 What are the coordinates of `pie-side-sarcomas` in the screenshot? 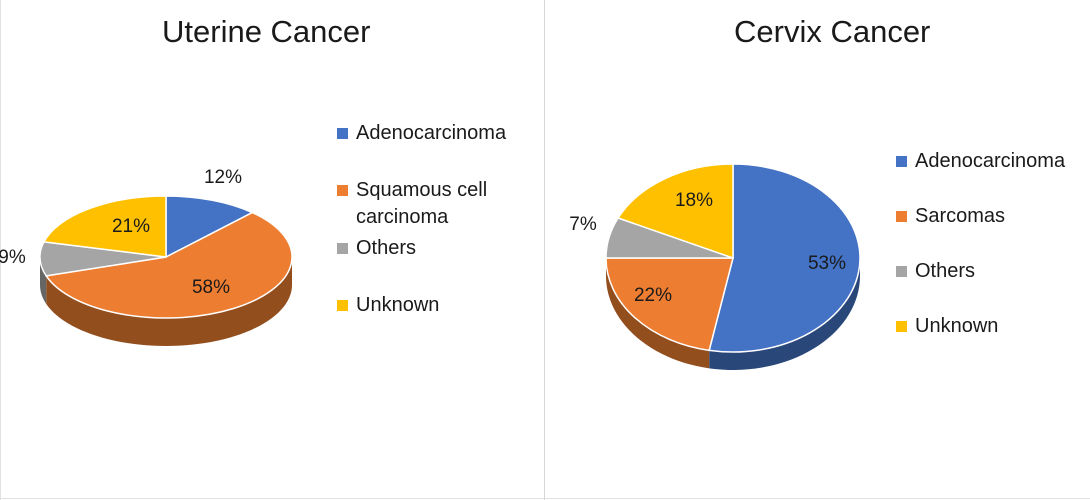 It's located at (658, 313).